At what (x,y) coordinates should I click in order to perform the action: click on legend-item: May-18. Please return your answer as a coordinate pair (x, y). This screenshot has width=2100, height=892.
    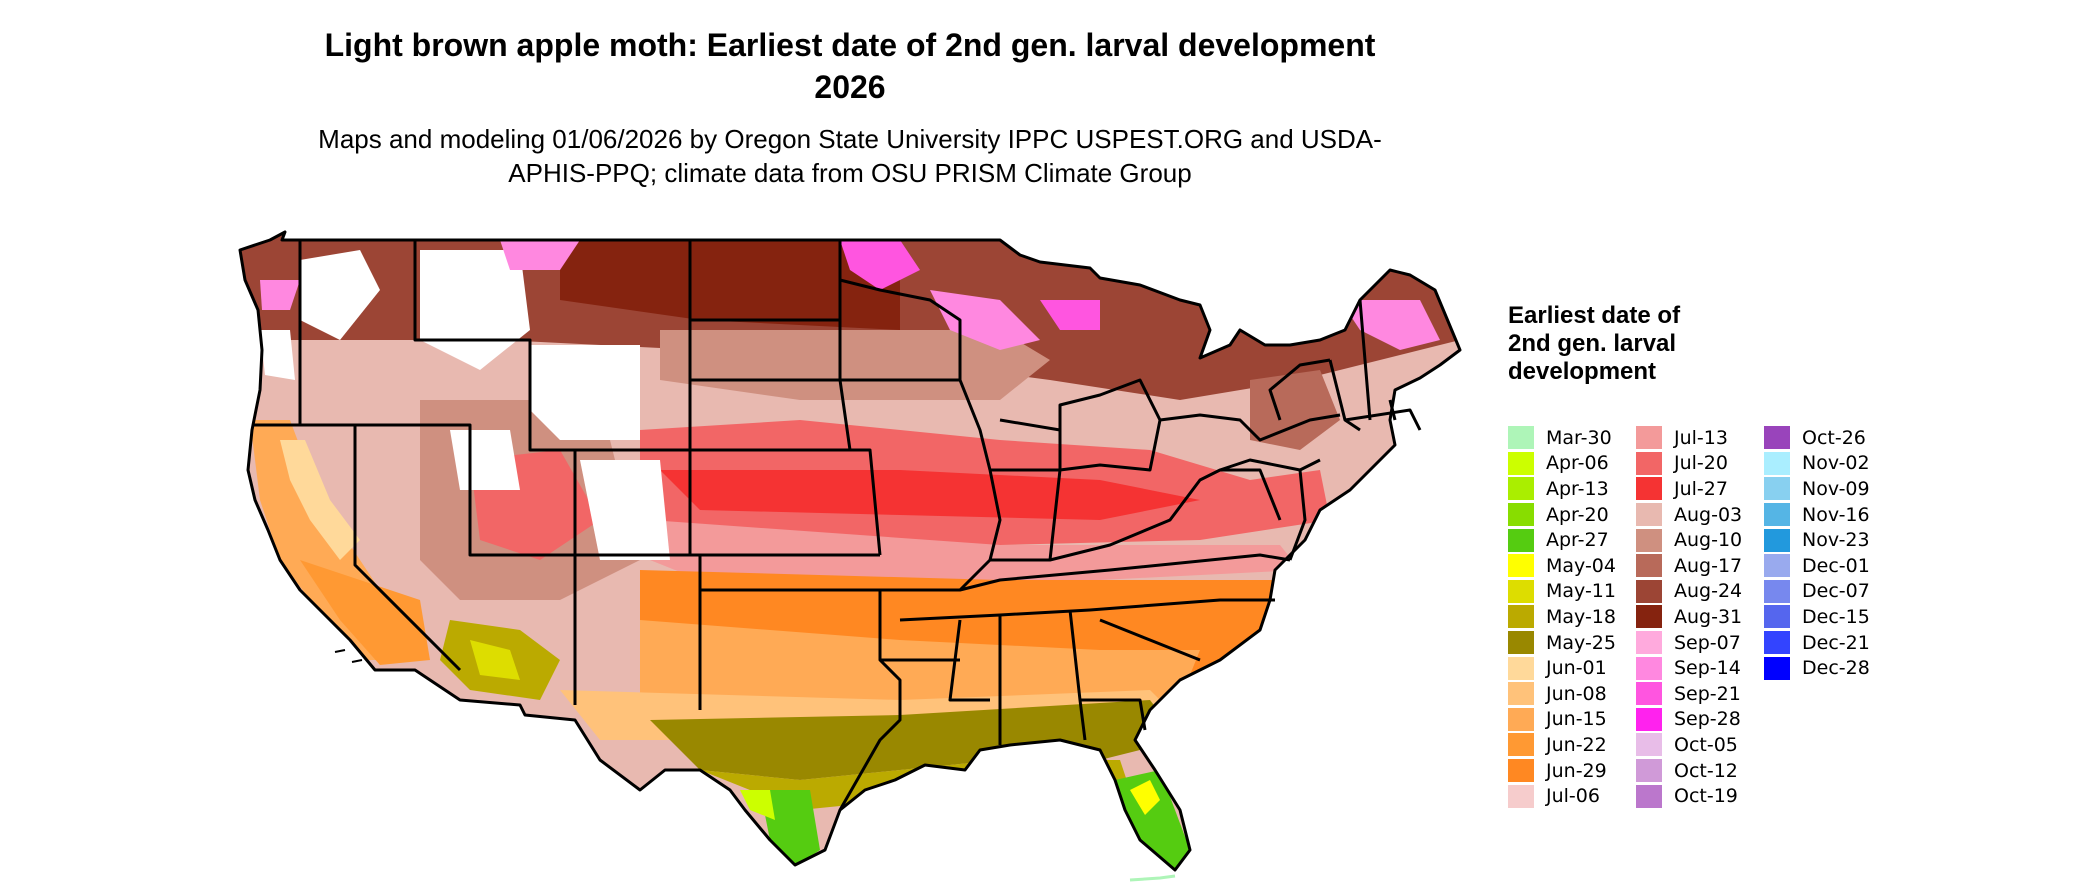
    Looking at the image, I should click on (1572, 617).